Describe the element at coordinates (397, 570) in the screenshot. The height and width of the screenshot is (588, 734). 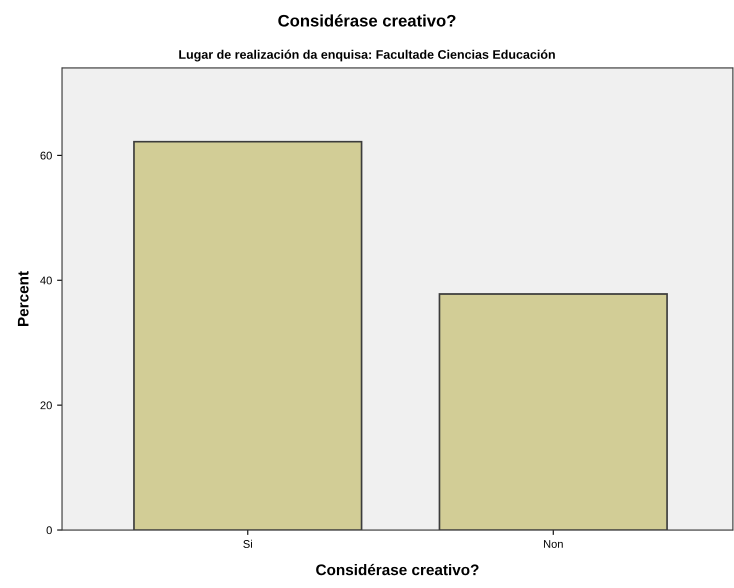
I see `x-axis-title: Considérase creativo?` at that location.